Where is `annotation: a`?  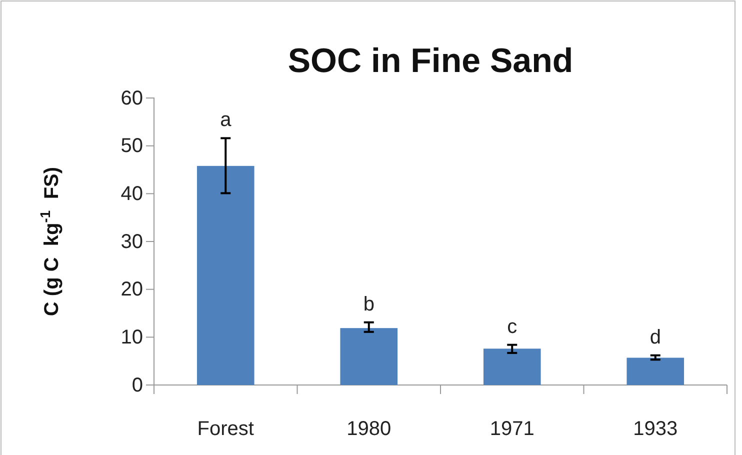
annotation: a is located at coordinates (226, 120).